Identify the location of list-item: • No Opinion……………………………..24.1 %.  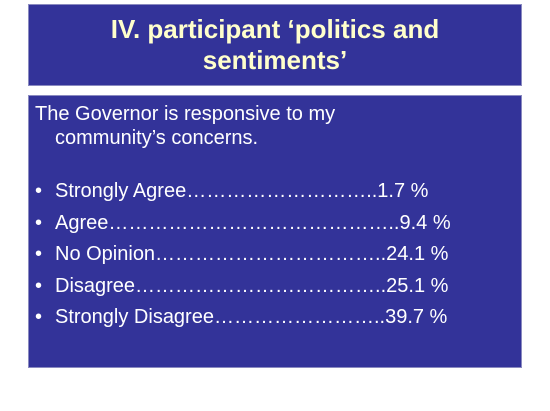
(275, 255).